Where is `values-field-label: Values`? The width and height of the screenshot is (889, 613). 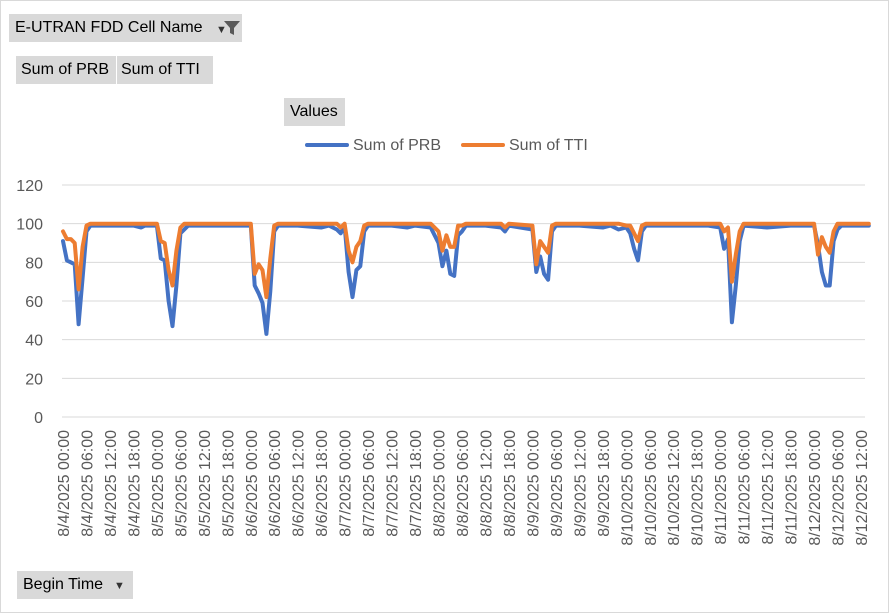 values-field-label: Values is located at coordinates (314, 111).